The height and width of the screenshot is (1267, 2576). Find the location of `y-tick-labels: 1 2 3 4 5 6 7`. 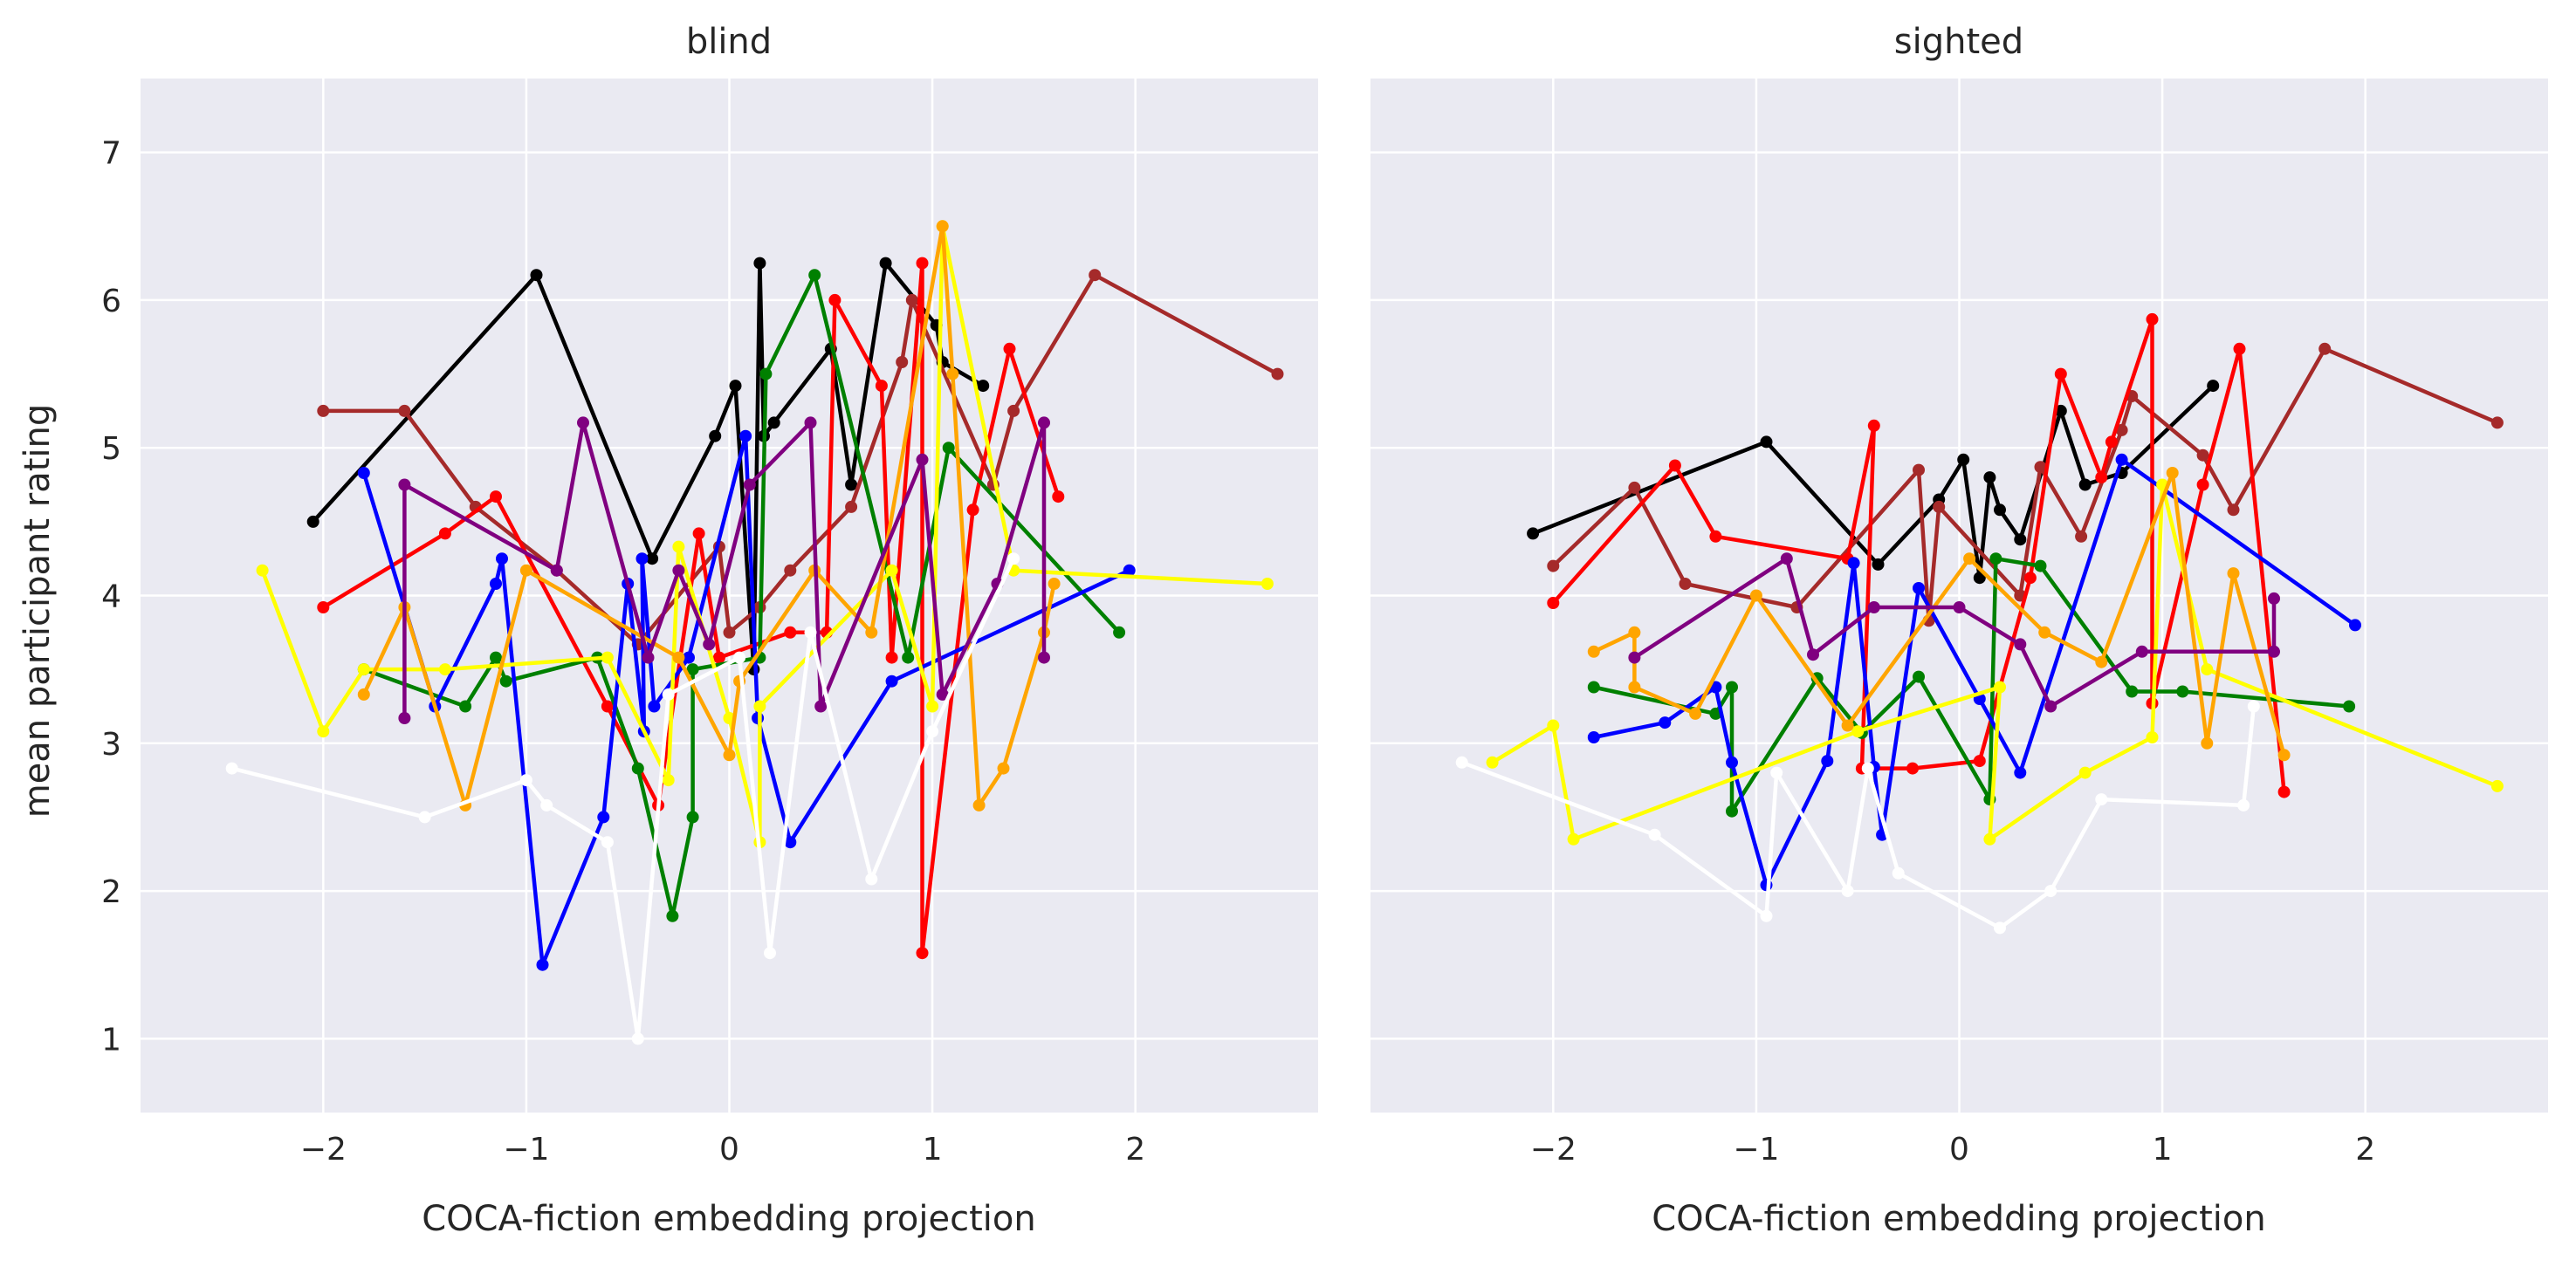

y-tick-labels: 1 2 3 4 5 6 7 is located at coordinates (111, 597).